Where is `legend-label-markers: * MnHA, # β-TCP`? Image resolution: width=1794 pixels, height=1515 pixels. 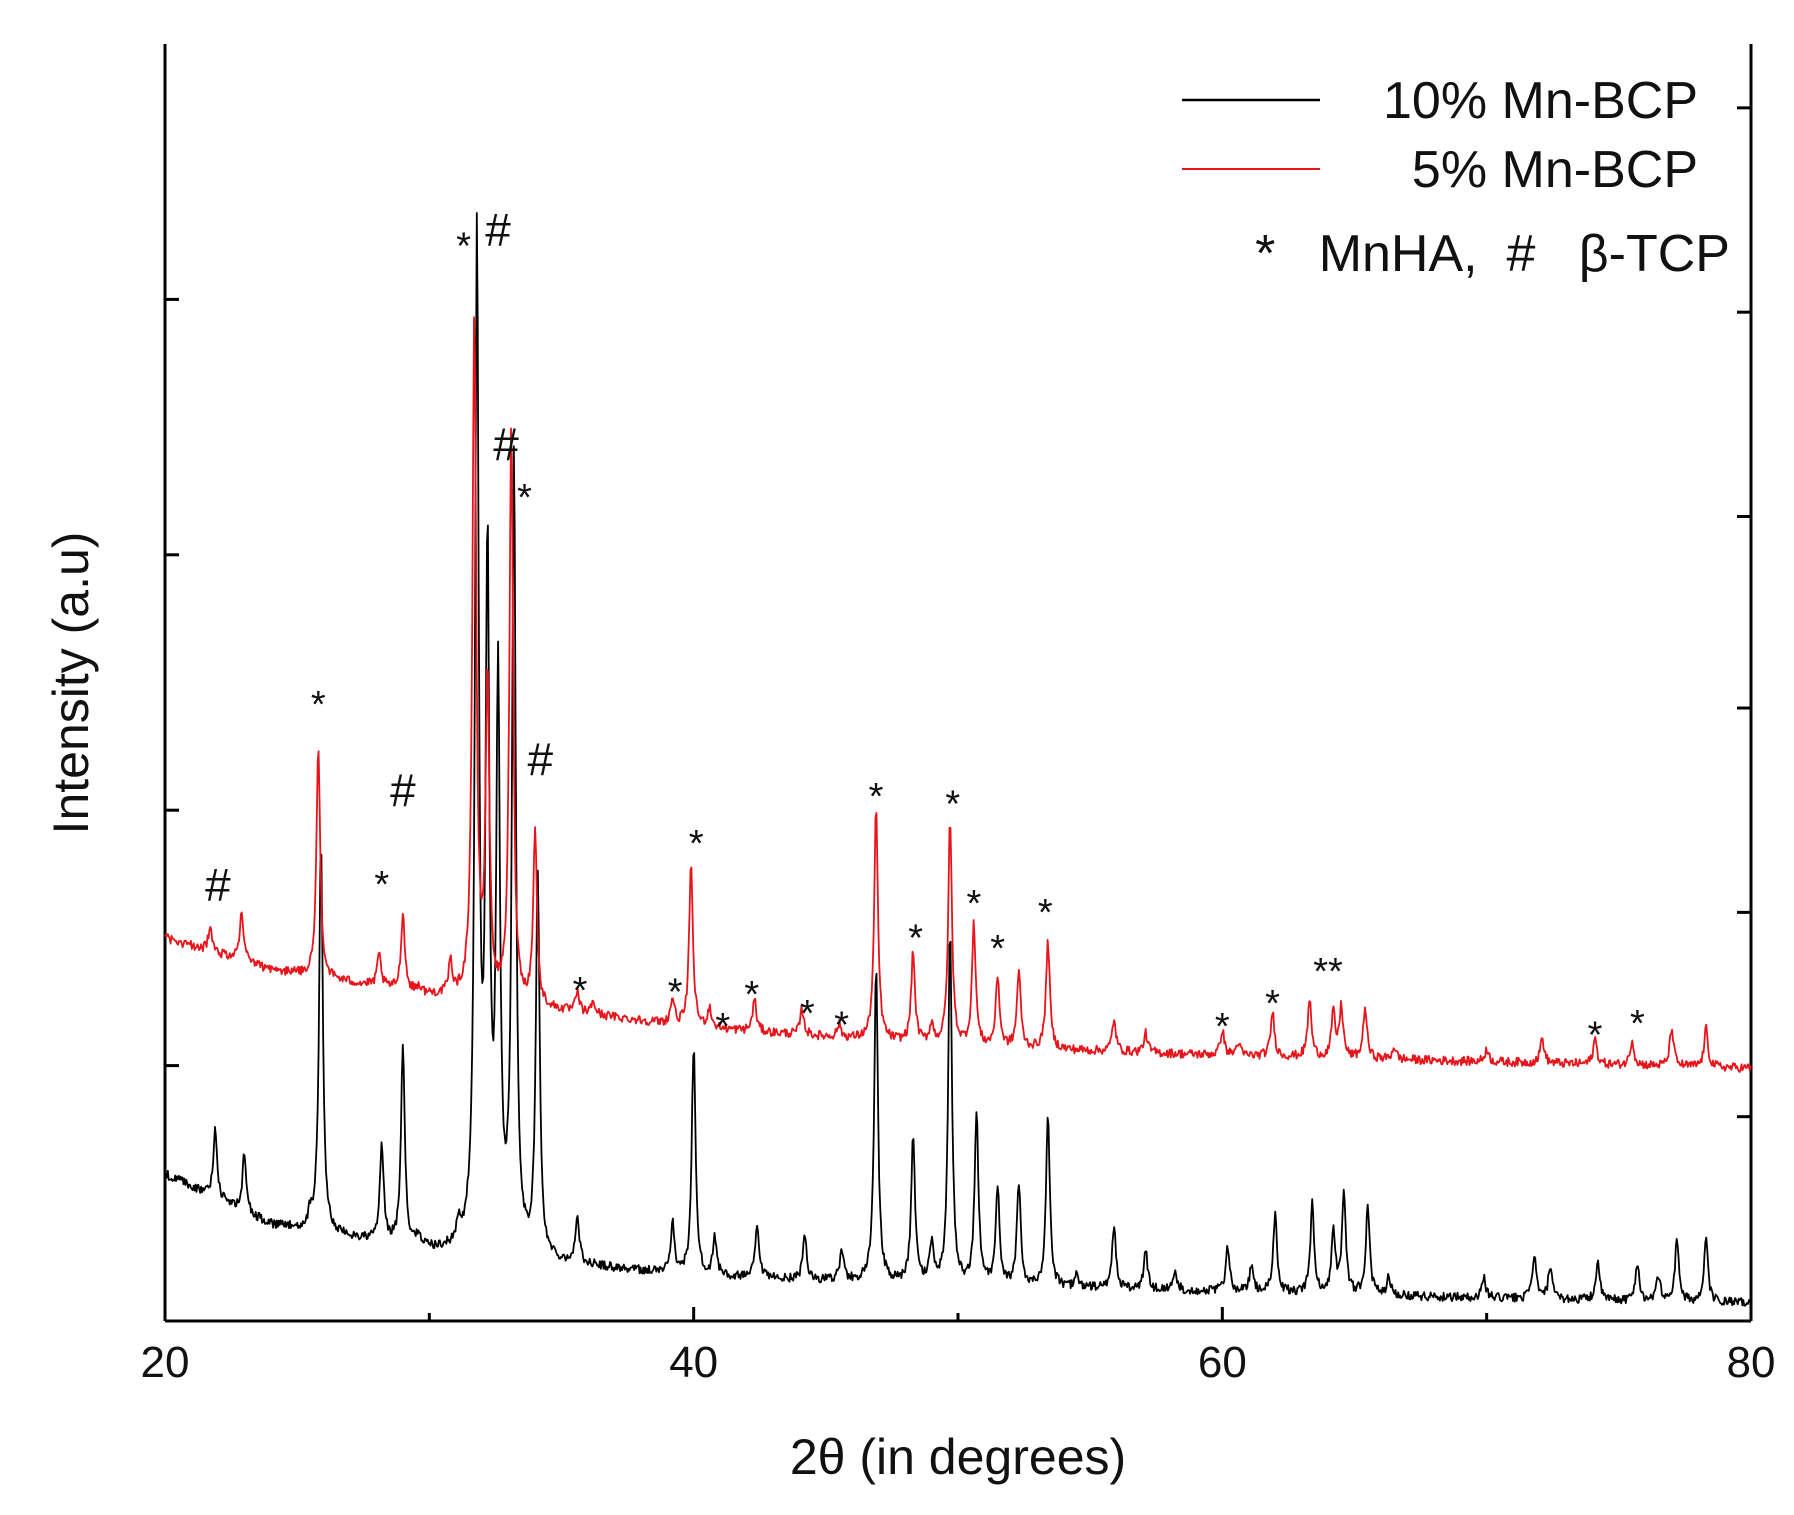
legend-label-markers: * MnHA, # β-TCP is located at coordinates (1492, 254).